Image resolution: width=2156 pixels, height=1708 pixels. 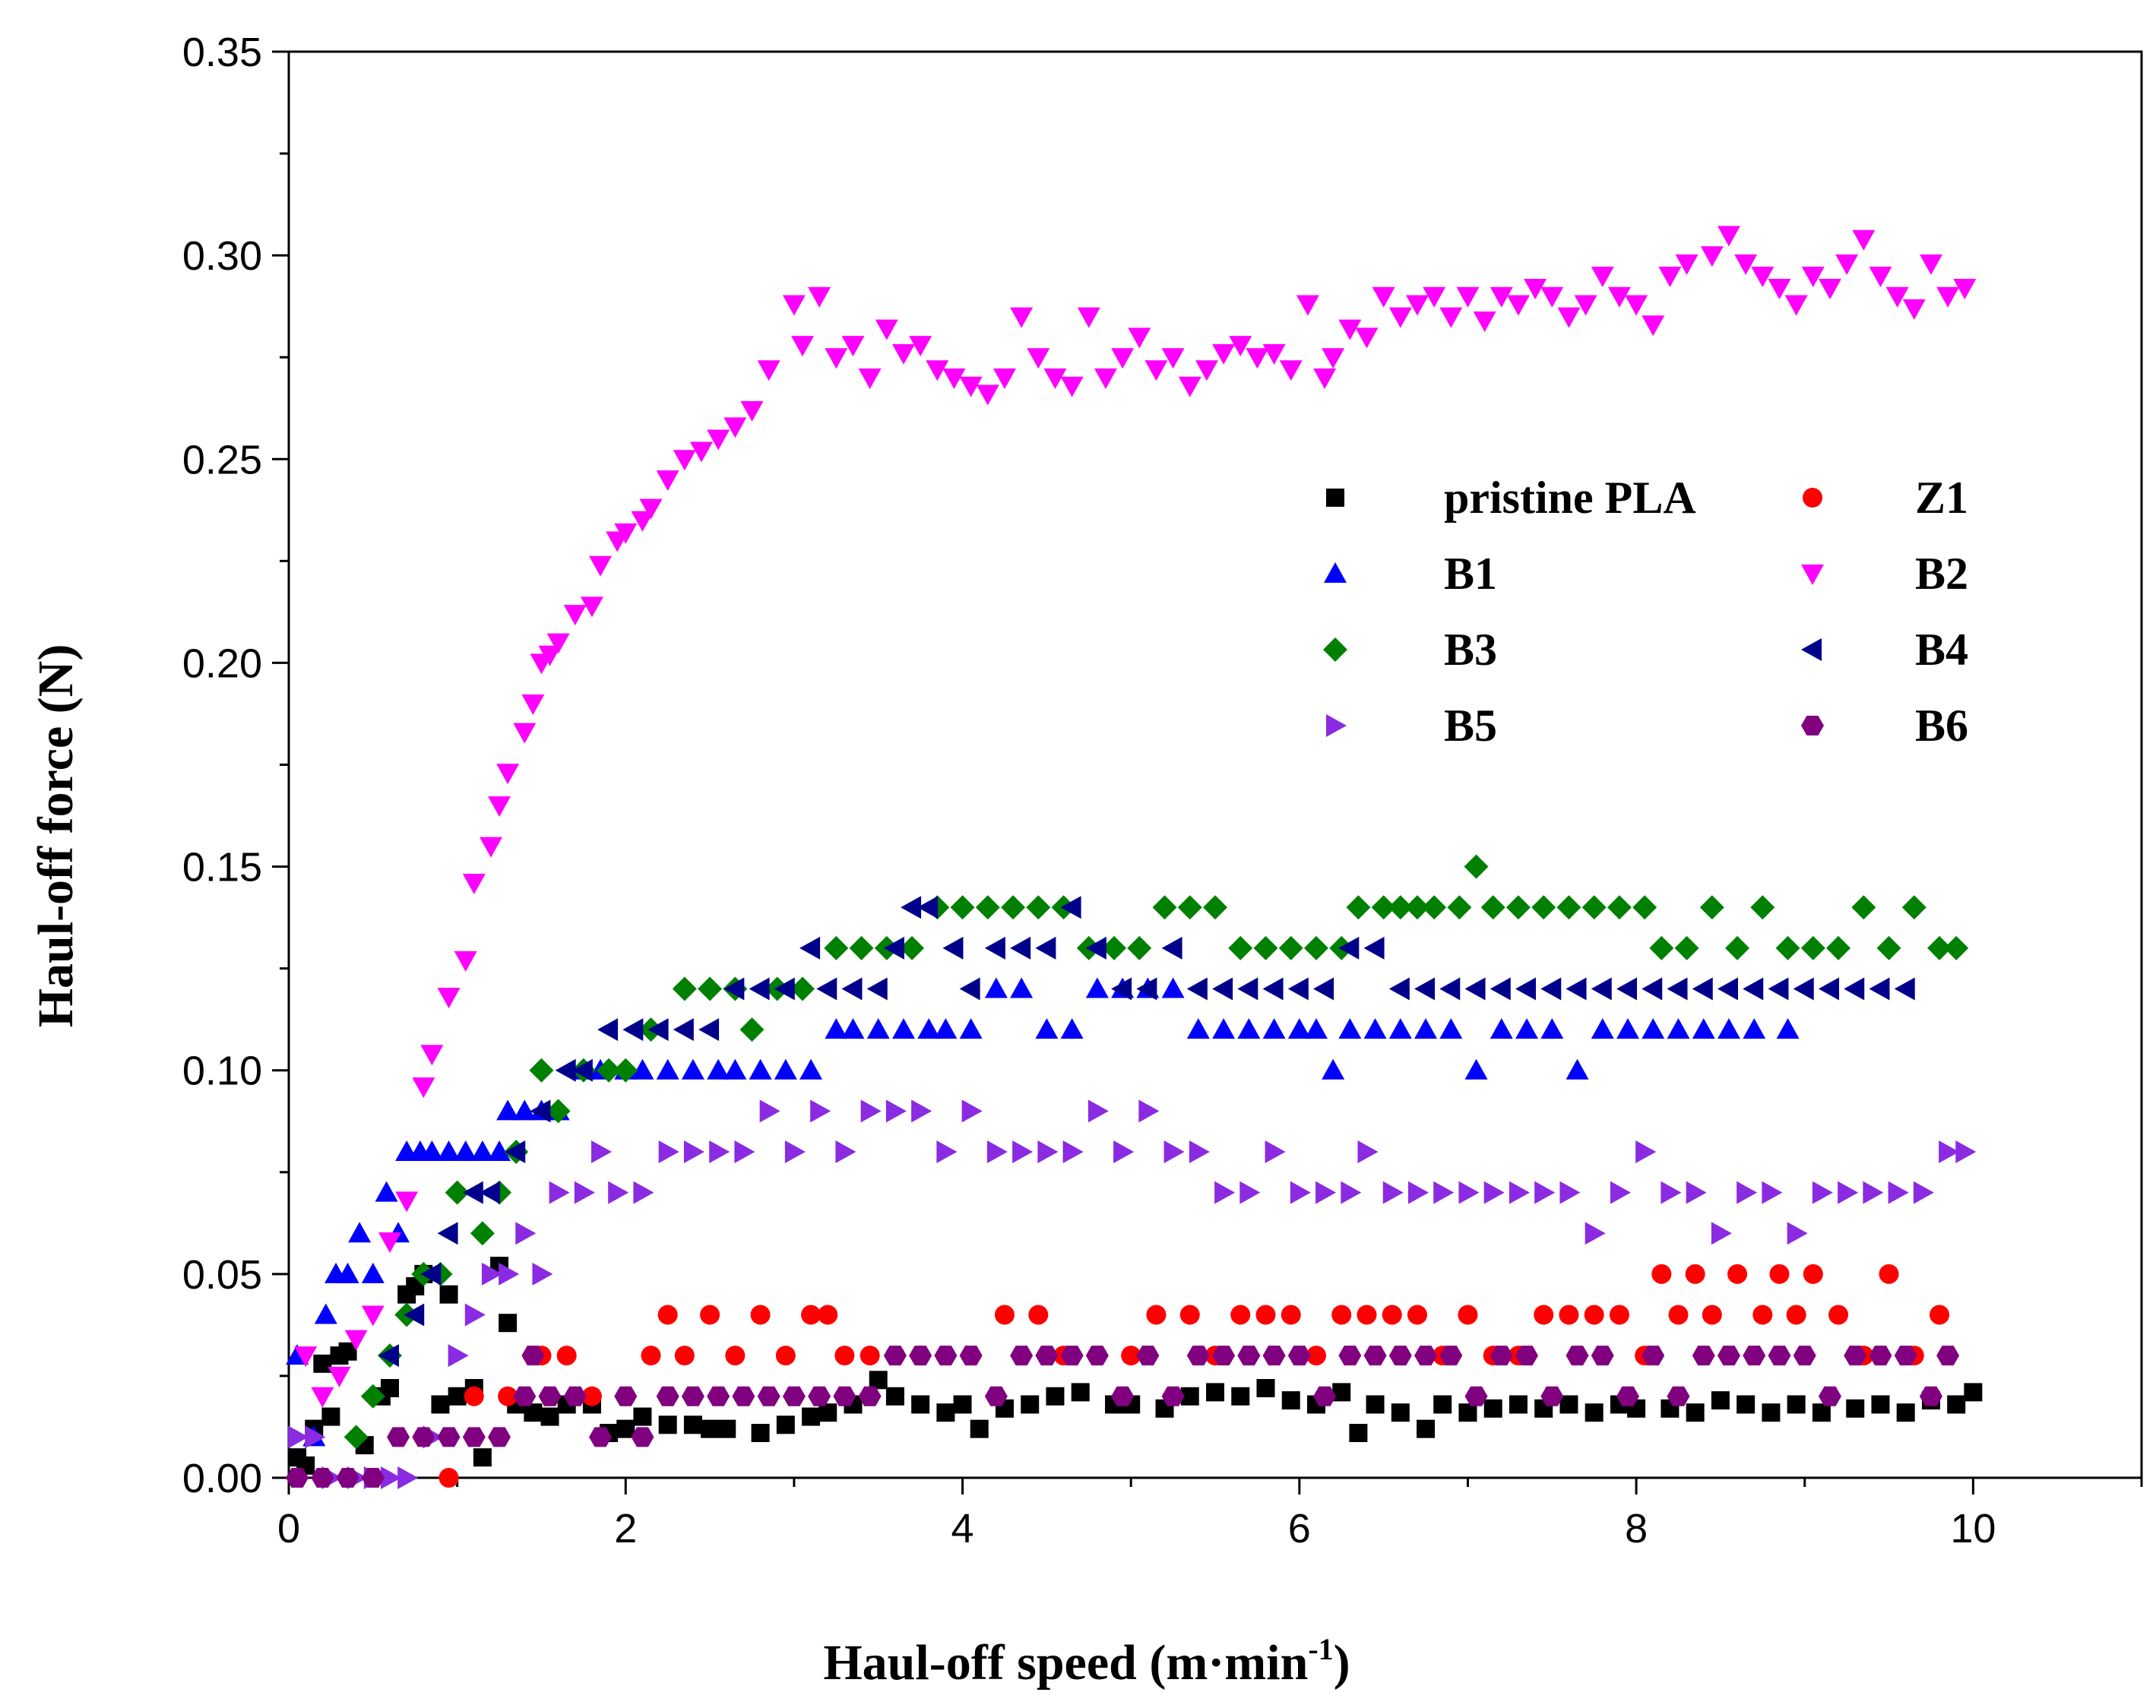 What do you see at coordinates (1570, 498) in the screenshot?
I see `legend-label-pristine-pla: pristine PLA` at bounding box center [1570, 498].